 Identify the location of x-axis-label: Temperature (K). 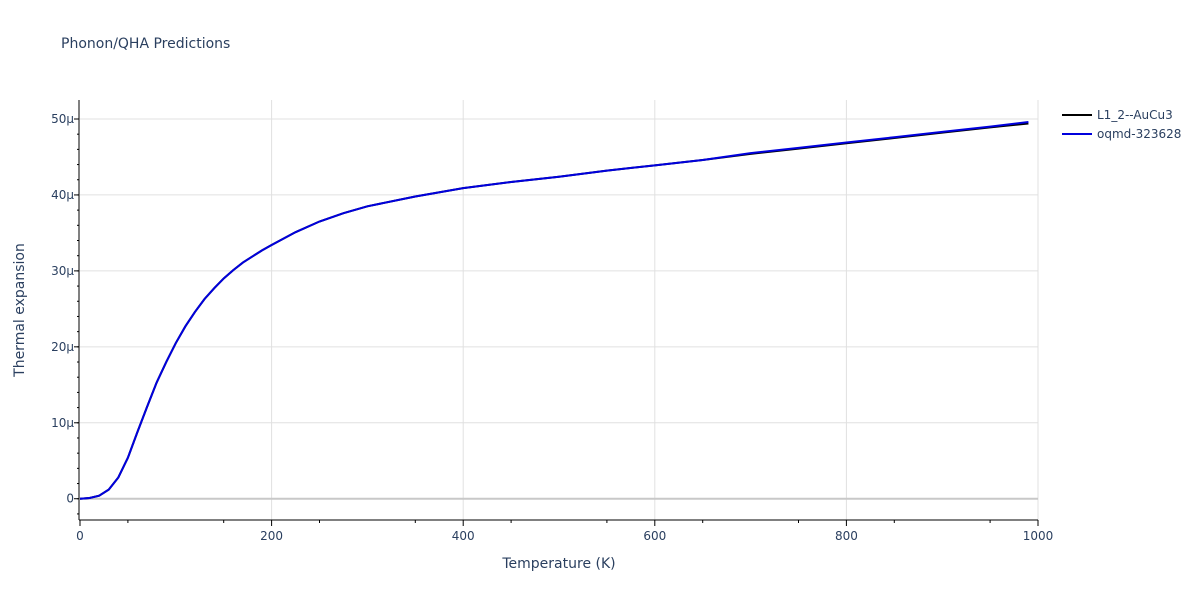
(558, 564).